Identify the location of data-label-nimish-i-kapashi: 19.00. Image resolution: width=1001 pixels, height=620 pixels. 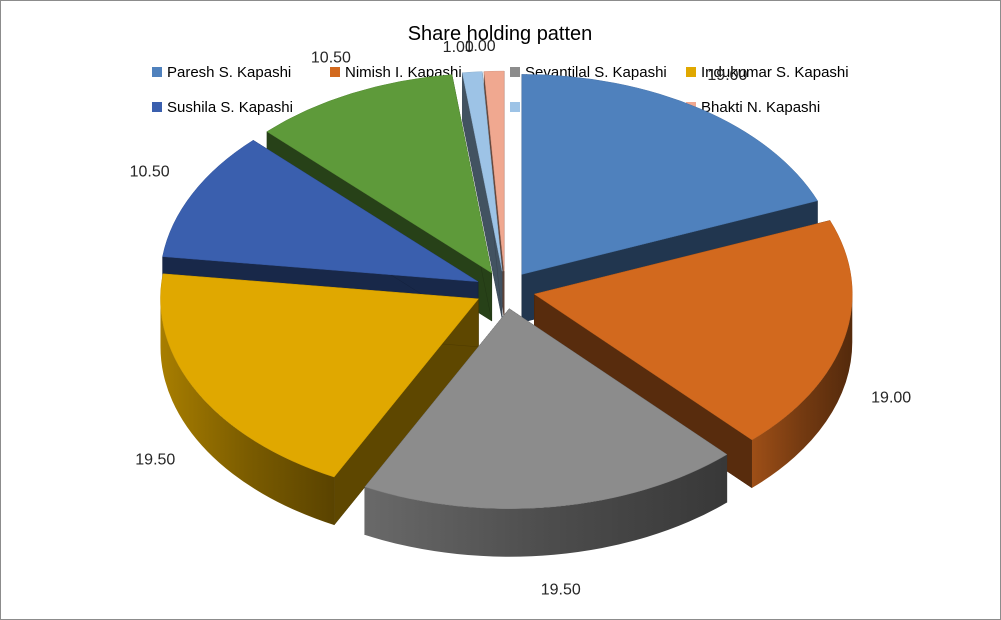
(891, 397).